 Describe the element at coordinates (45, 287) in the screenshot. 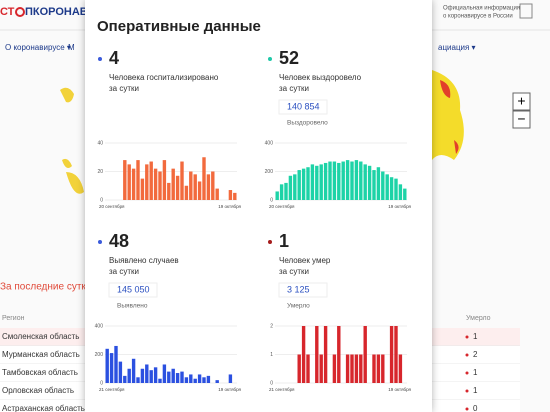

I see `section-title: За последние сутки` at that location.